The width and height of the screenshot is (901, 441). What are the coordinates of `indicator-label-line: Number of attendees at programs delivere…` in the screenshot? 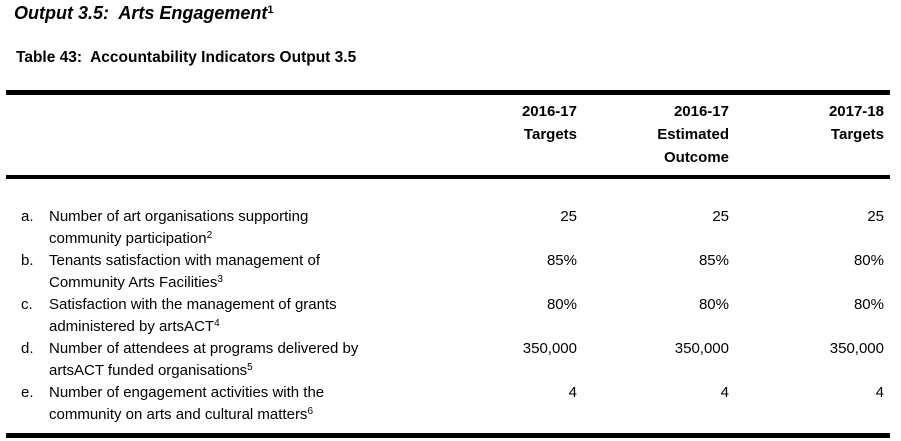 It's located at (204, 348).